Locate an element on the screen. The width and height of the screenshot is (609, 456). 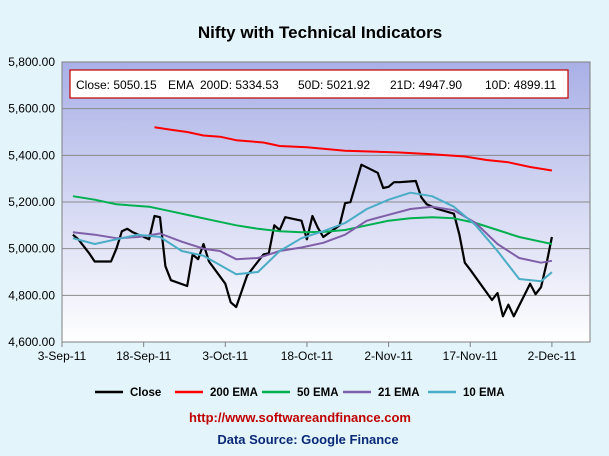
series-line-21-ema is located at coordinates (312, 234).